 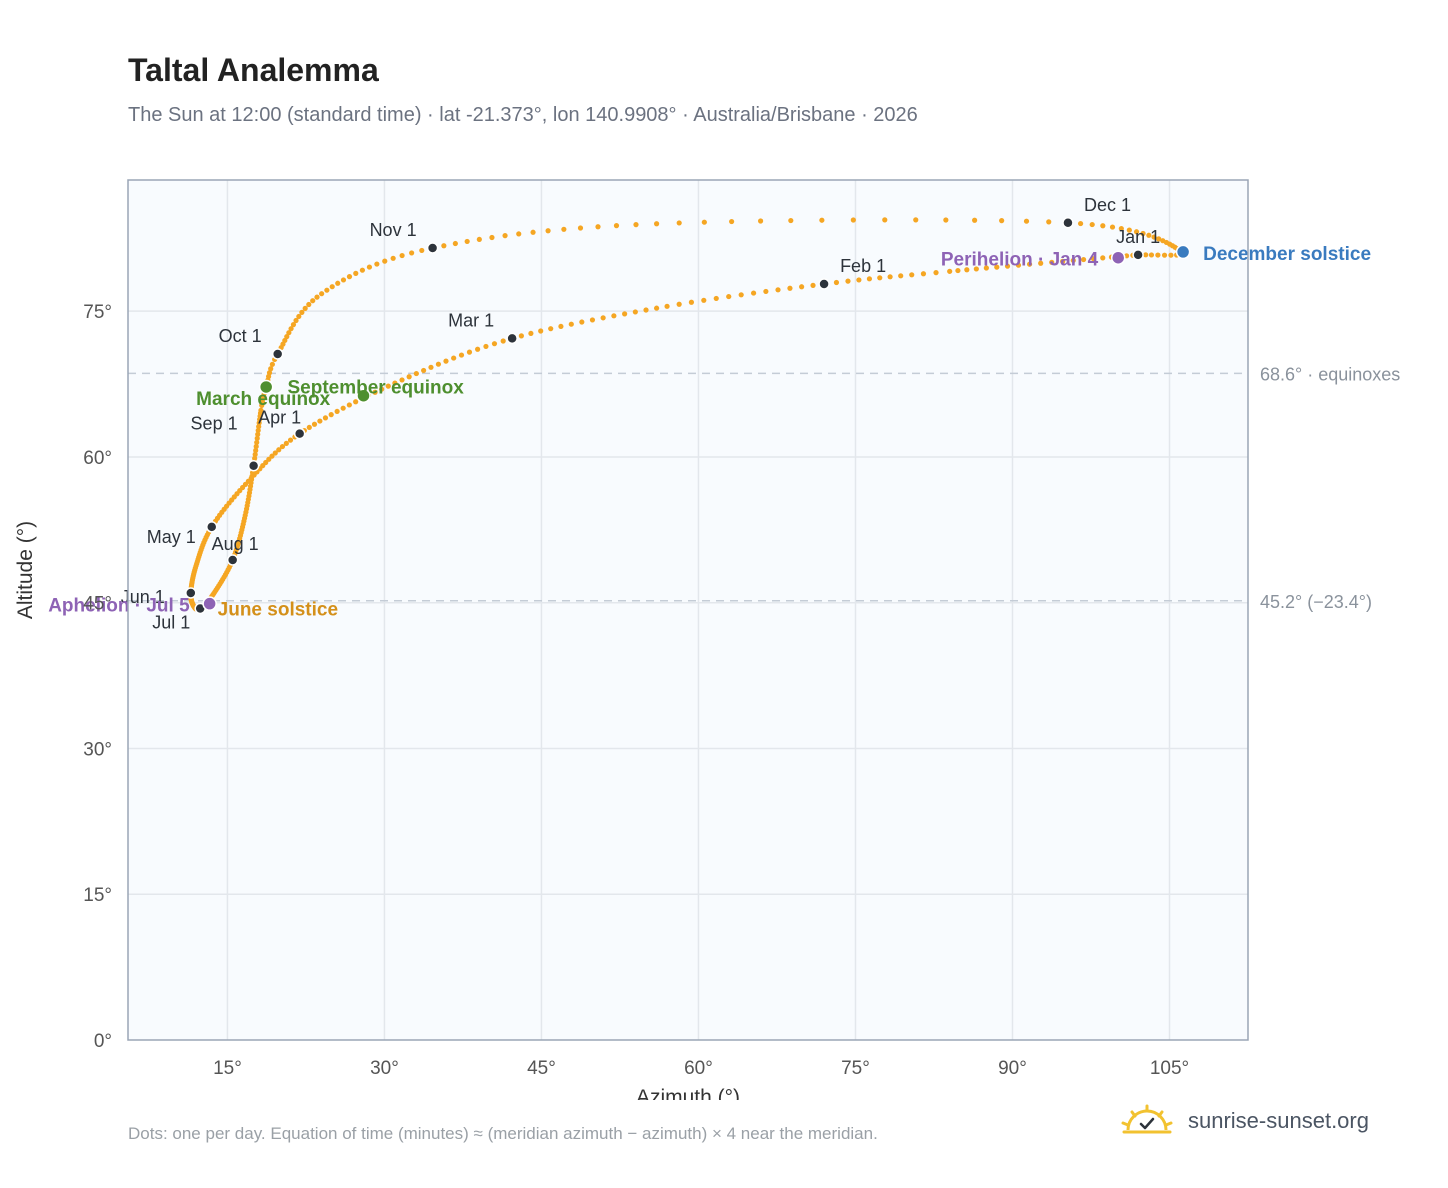 I want to click on chart-title: Taltal Analemma, so click(x=253, y=70).